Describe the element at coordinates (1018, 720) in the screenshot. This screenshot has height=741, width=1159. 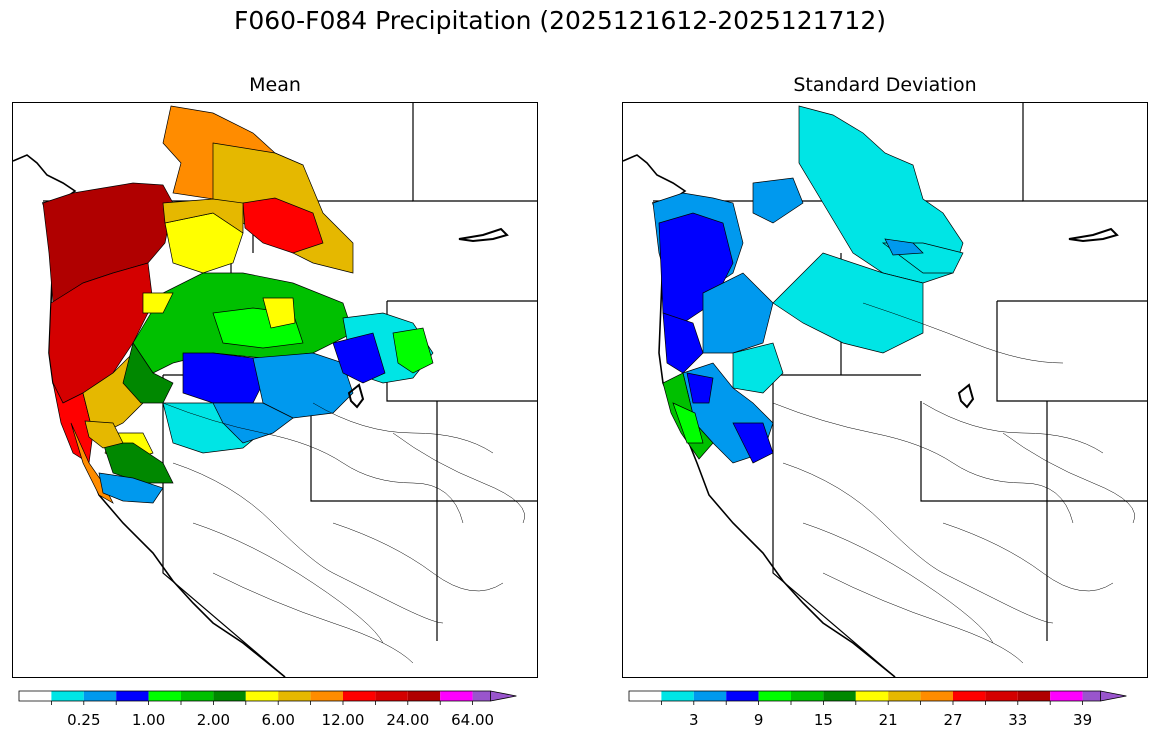
I see `std-colorbar-label: 33` at that location.